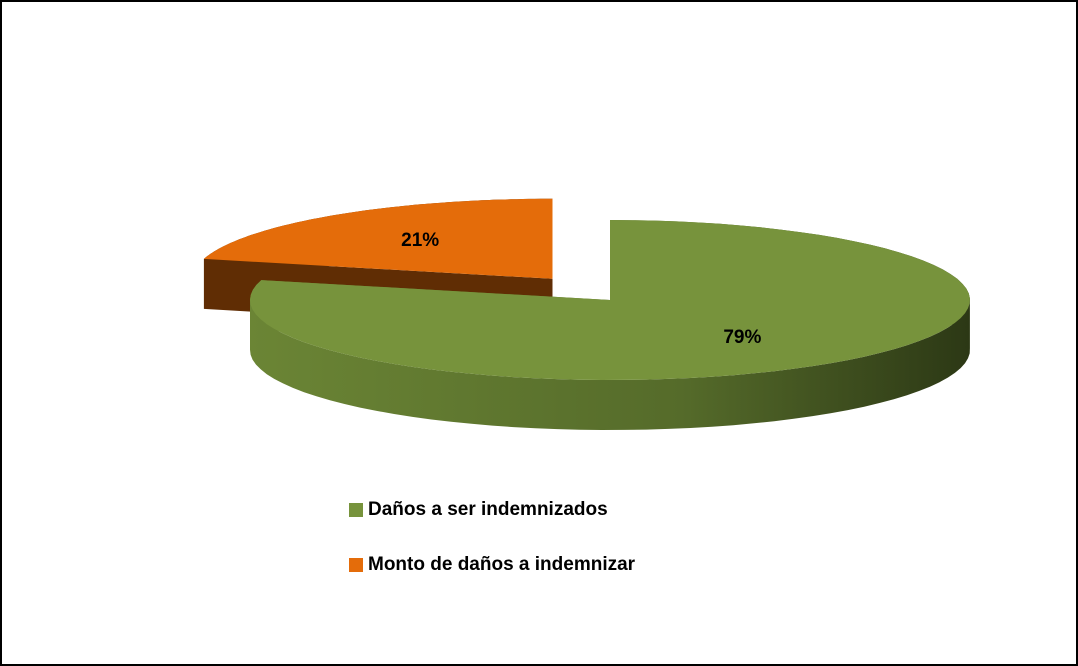 The image size is (1078, 666). Describe the element at coordinates (488, 509) in the screenshot. I see `legend-label: Daños a ser indemnizados` at that location.